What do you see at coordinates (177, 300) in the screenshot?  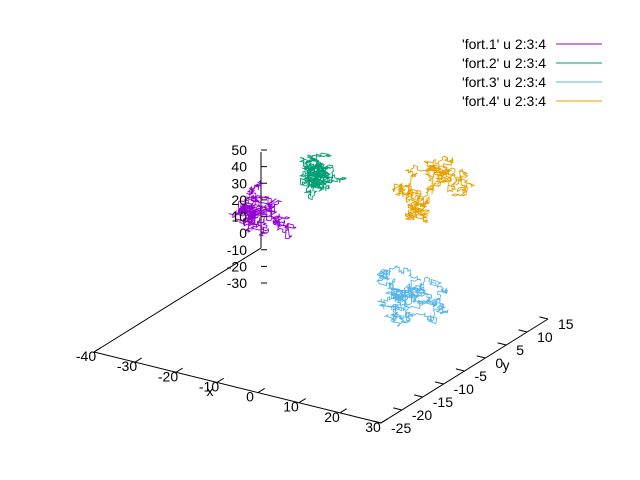 I see `floor-back-edge` at bounding box center [177, 300].